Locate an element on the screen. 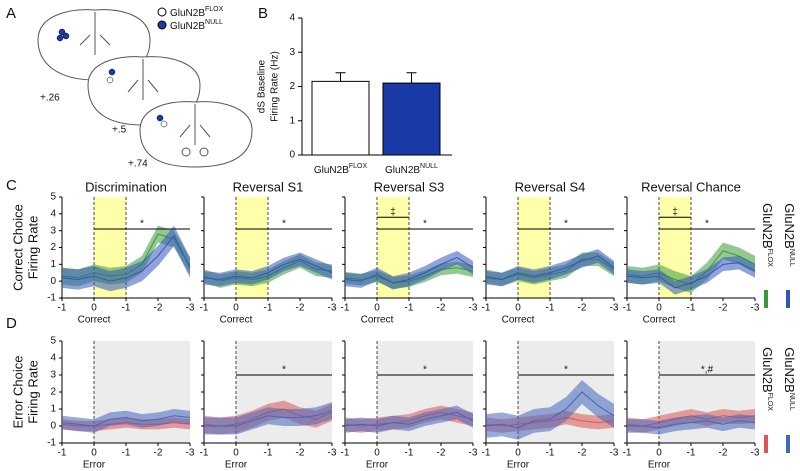 This screenshot has width=800, height=471. x-tick-label-sup: FLOX is located at coordinates (358, 166).